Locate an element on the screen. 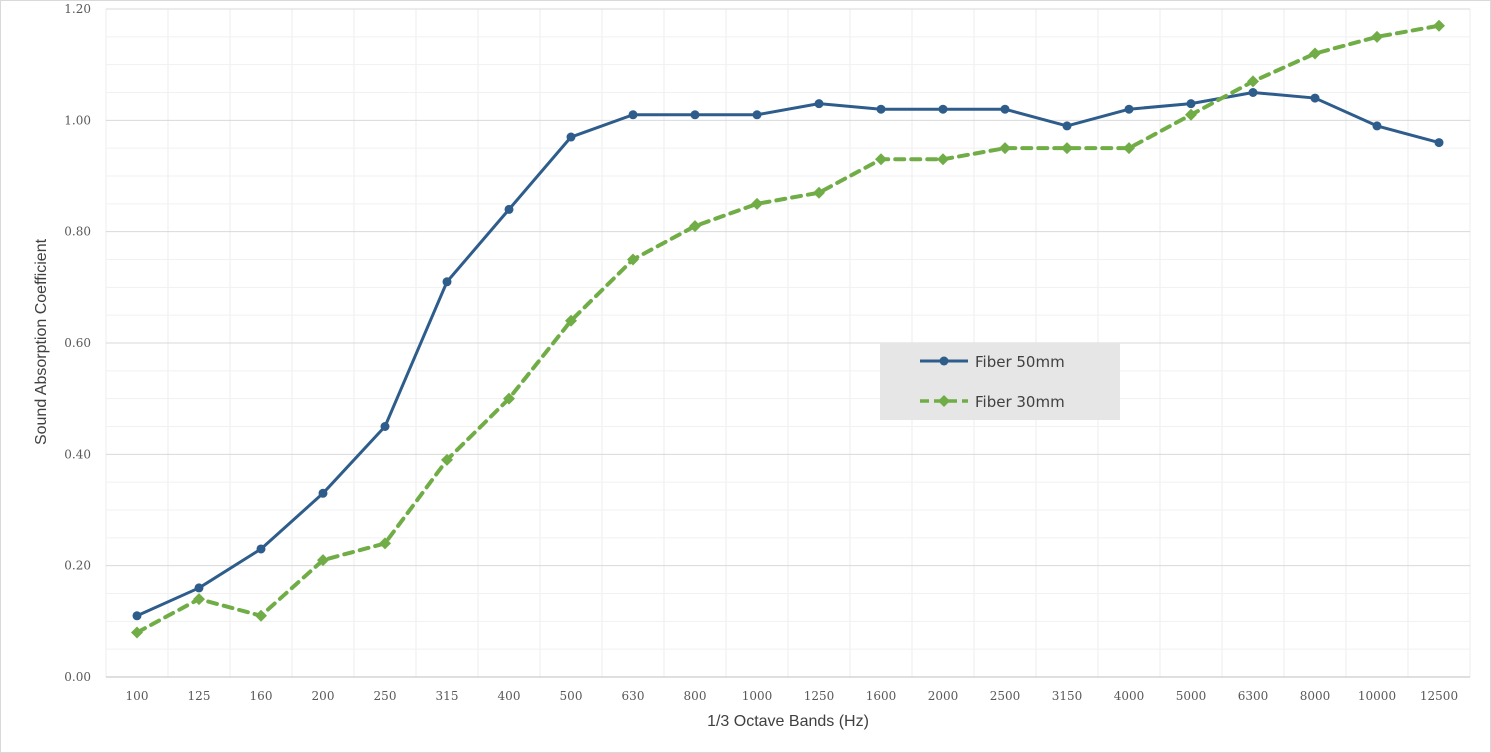  y-axis-ticks: 0.00 0.20 0.40 0.60 0.80 1.00 1.20 is located at coordinates (77, 343).